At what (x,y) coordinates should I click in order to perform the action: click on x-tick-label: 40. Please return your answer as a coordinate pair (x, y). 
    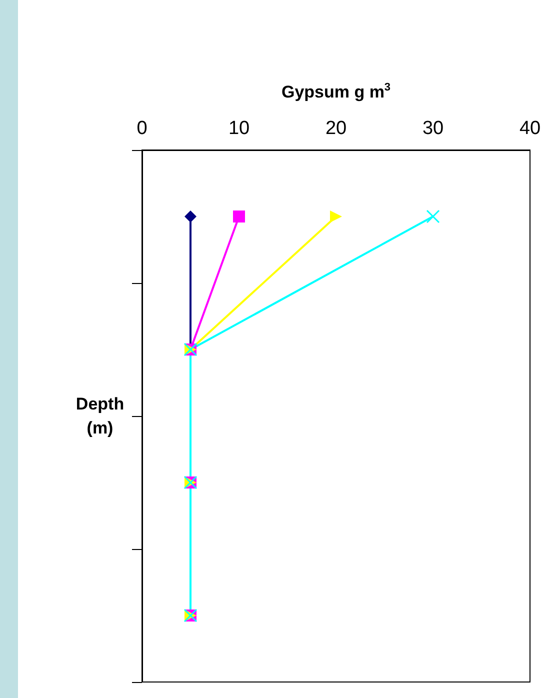
    Looking at the image, I should click on (530, 128).